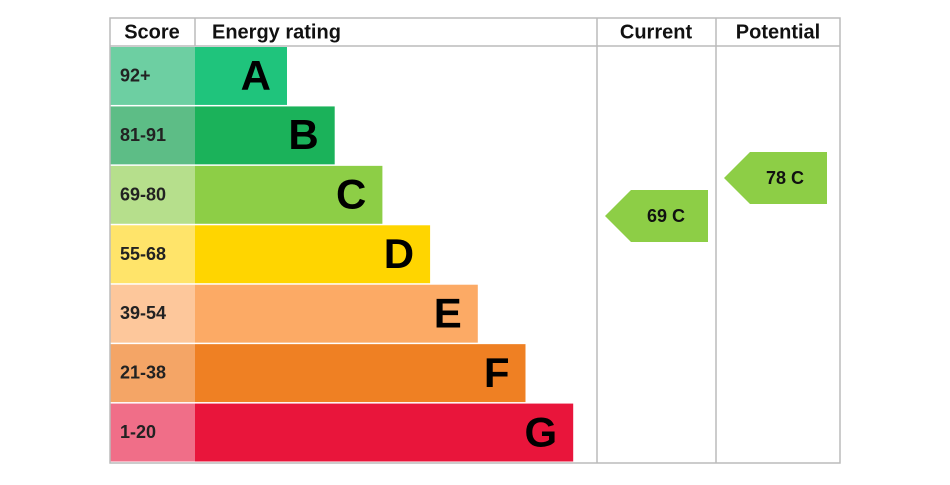  What do you see at coordinates (152, 32) in the screenshot?
I see `header-score: Score` at bounding box center [152, 32].